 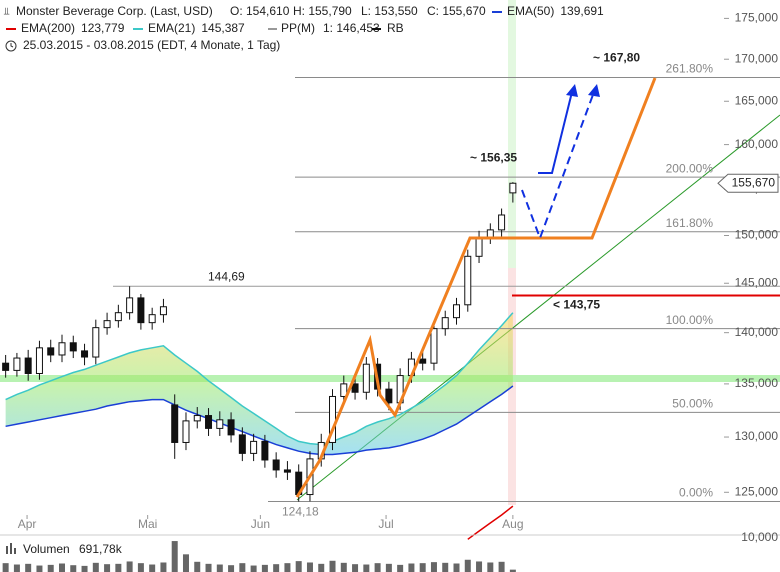 I want to click on legend-value: 145,387, so click(x=223, y=28).